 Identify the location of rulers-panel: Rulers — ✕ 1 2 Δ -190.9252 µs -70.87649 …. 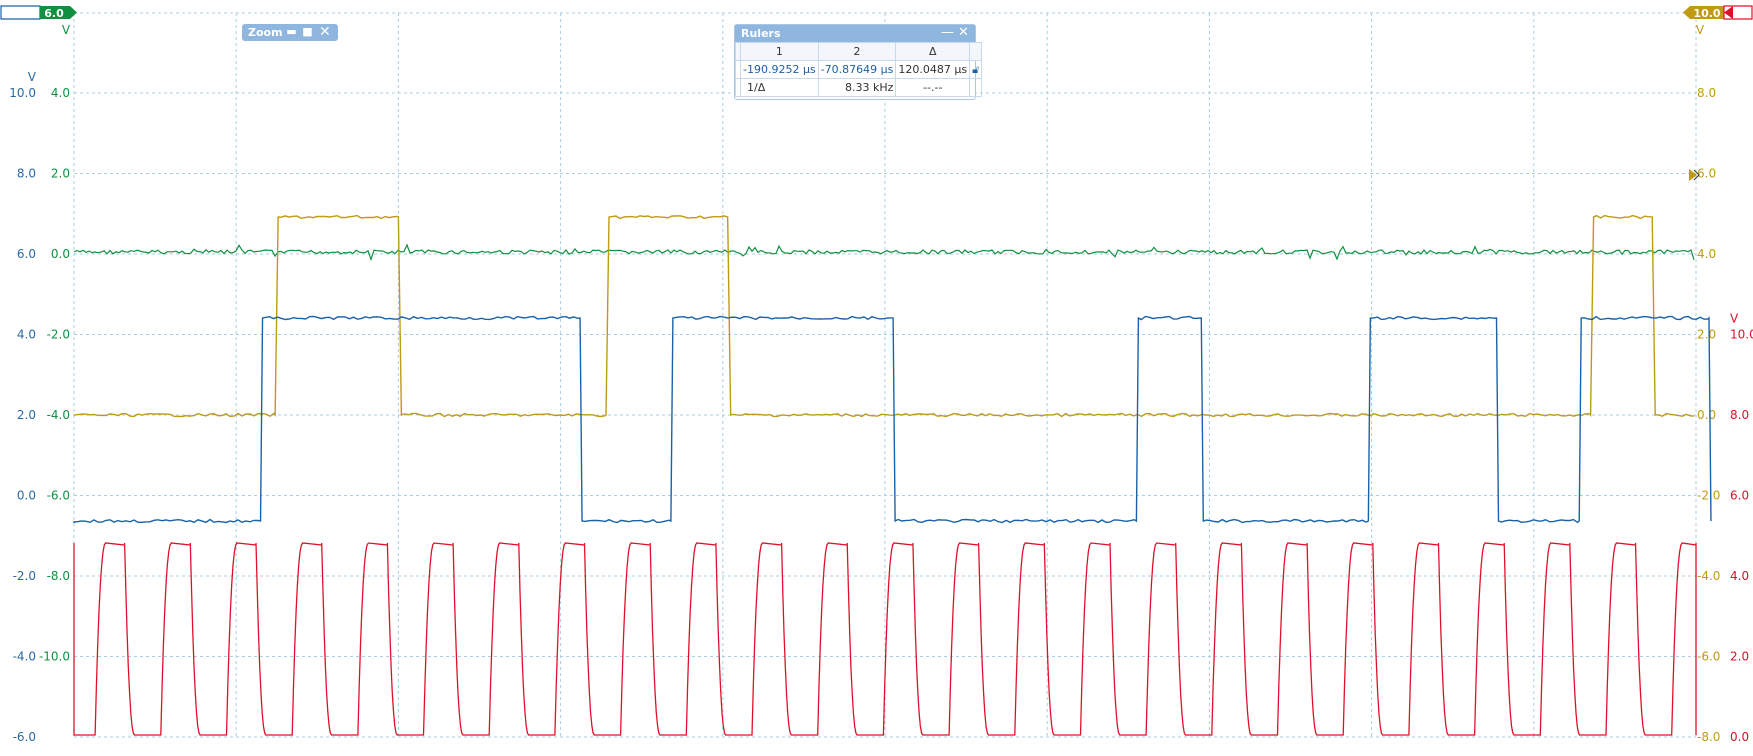
(858, 62).